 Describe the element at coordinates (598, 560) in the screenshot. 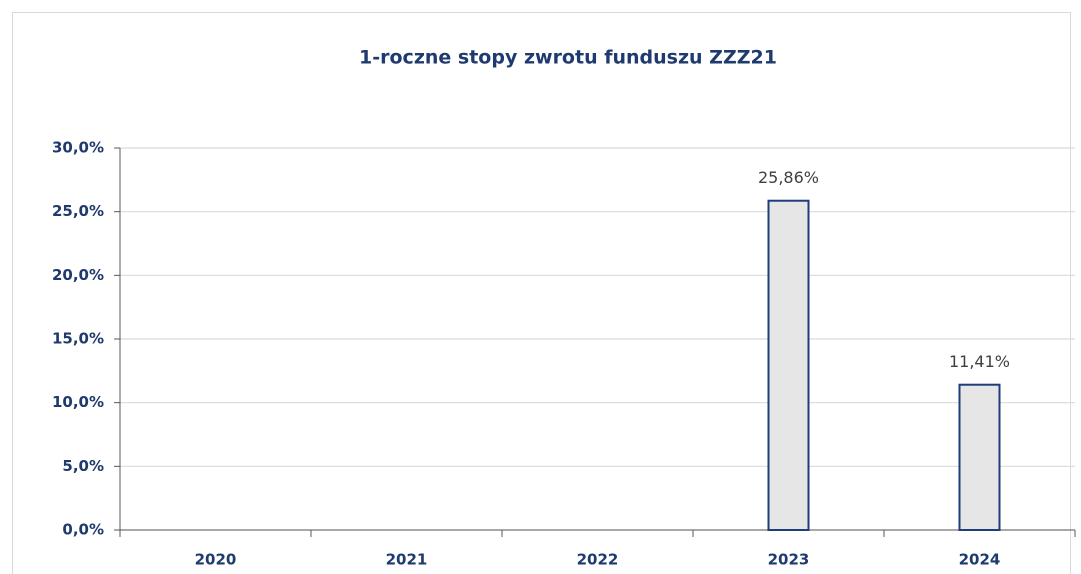

I see `x-tick-label: 2022` at that location.